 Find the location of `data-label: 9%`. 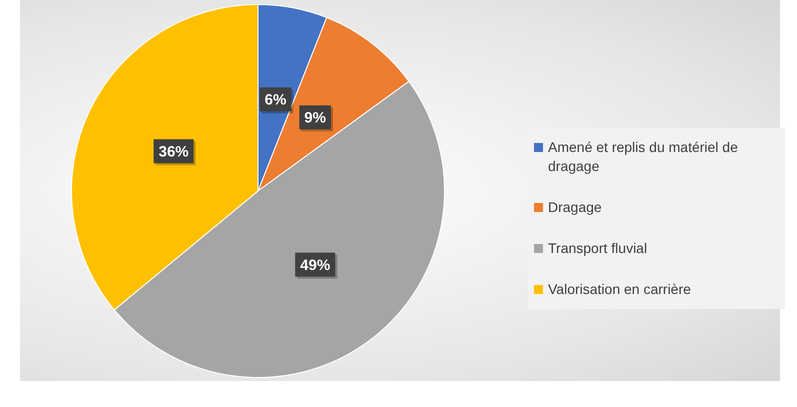

data-label: 9% is located at coordinates (315, 117).